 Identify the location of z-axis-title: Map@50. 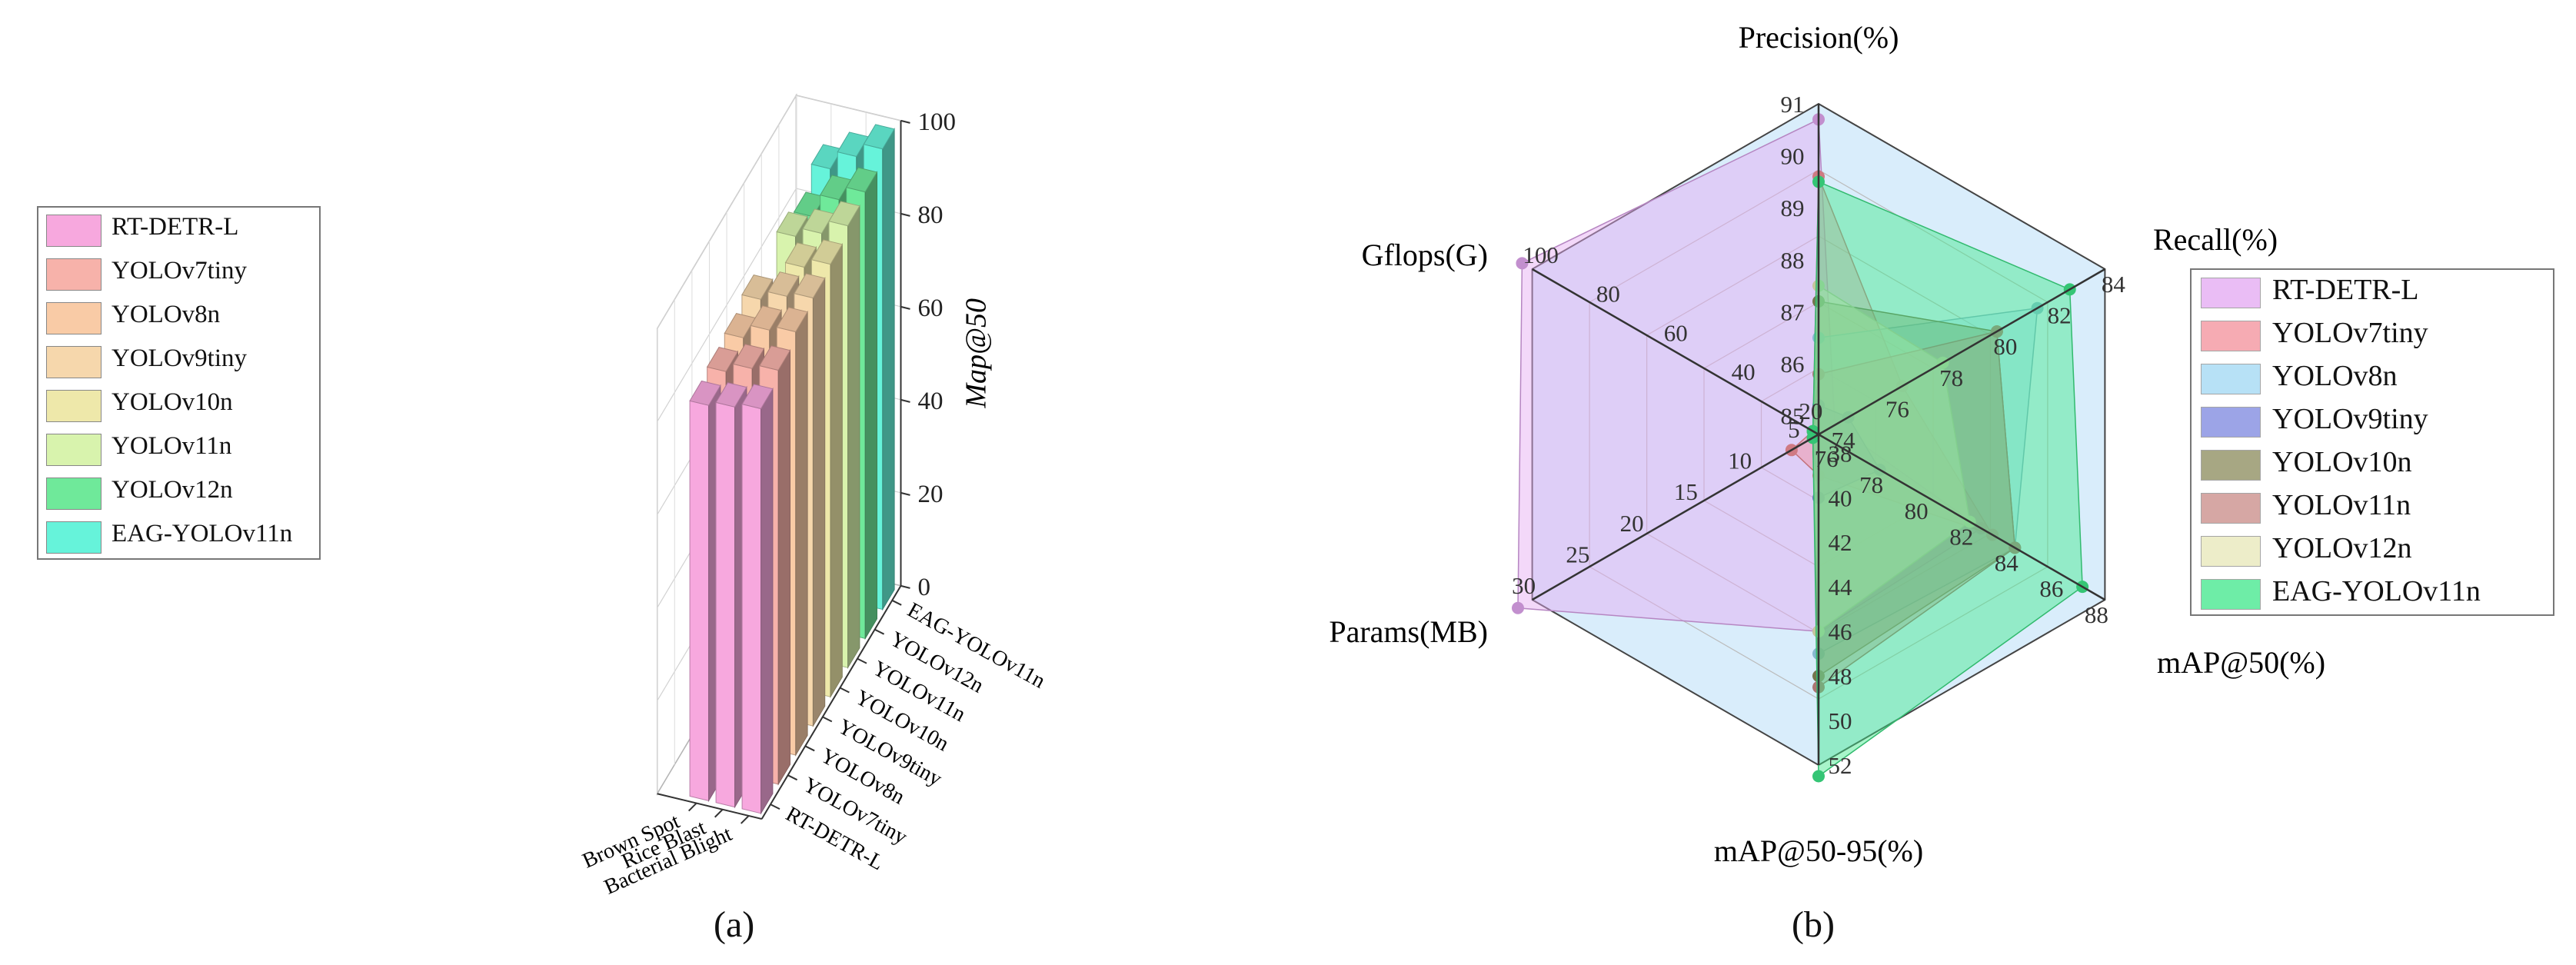
(977, 353).